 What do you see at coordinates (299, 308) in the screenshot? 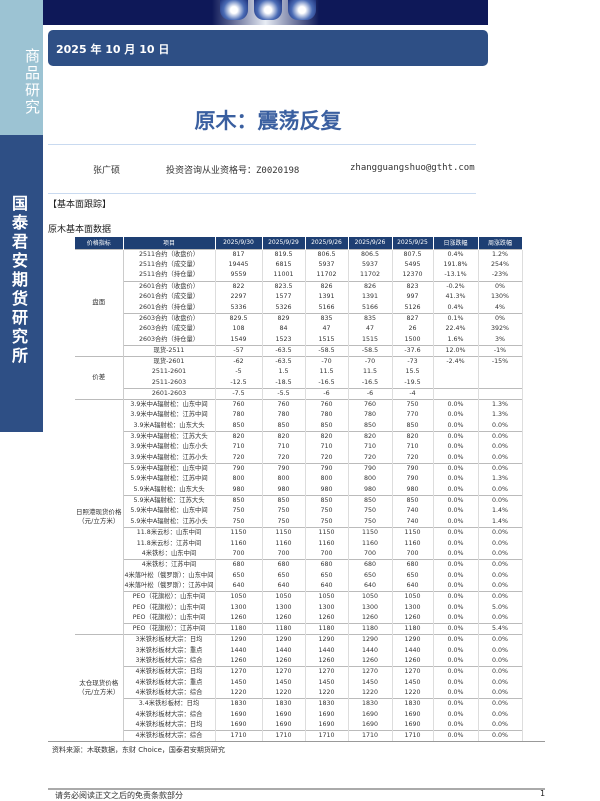
I see `table-row: 2601合约（持仓量） 5336 5326 5166 5166 5126 0.4% 4%` at bounding box center [299, 308].